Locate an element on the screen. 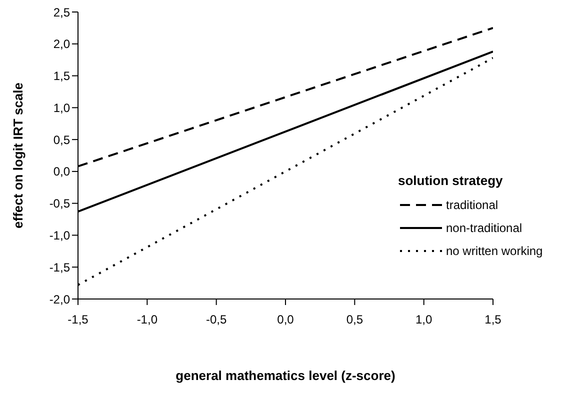 Image resolution: width=584 pixels, height=404 pixels. y-tick-label: -1,5 is located at coordinates (59, 267).